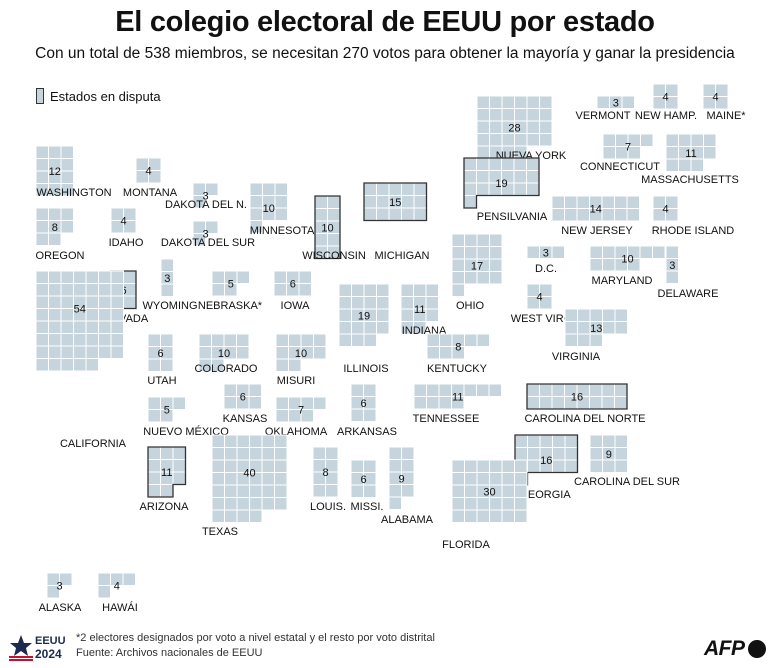  I want to click on state-label: DAKOTA DEL N., so click(206, 205).